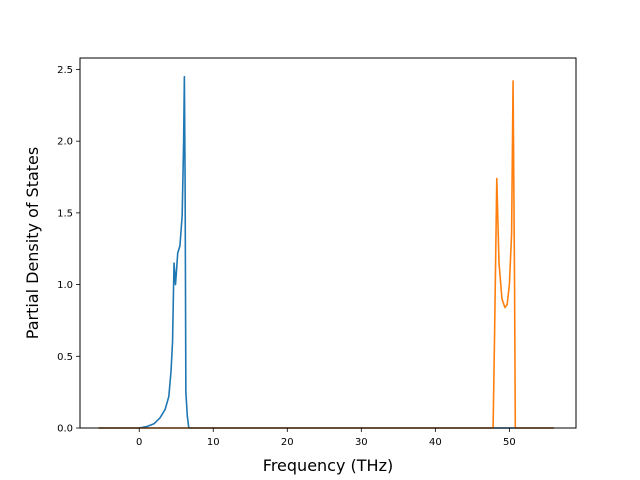  What do you see at coordinates (65, 213) in the screenshot?
I see `y-tick-label: 1.5` at bounding box center [65, 213].